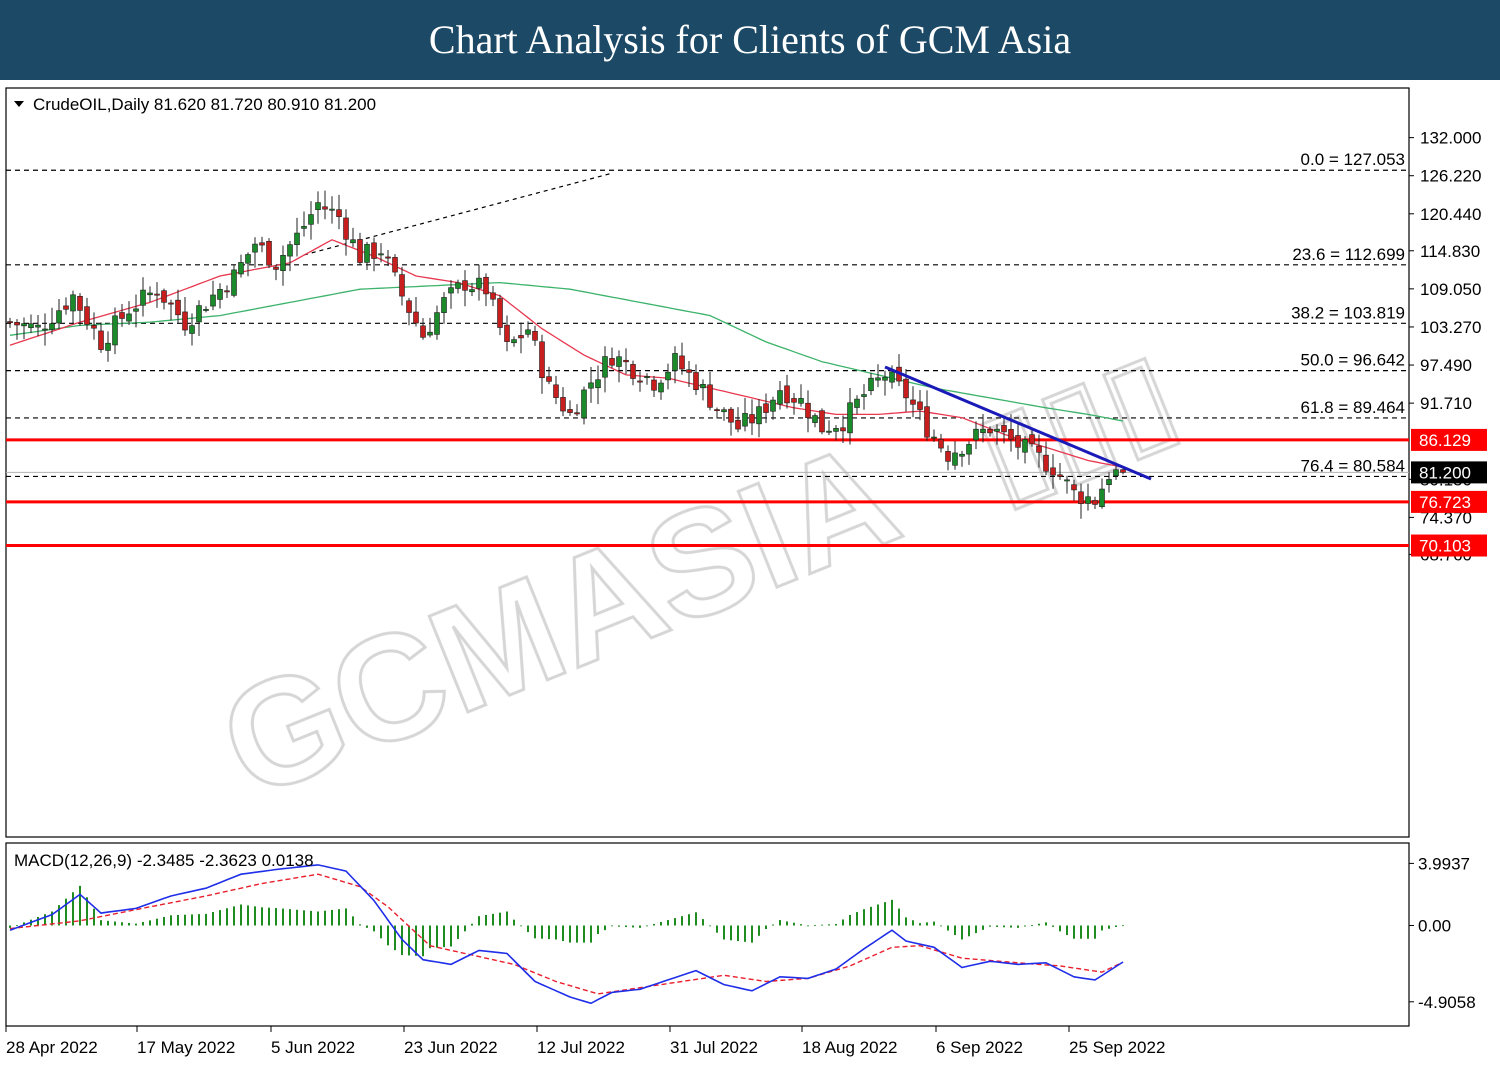 The image size is (1500, 1071). I want to click on level-price-label: 86.129, so click(1445, 440).